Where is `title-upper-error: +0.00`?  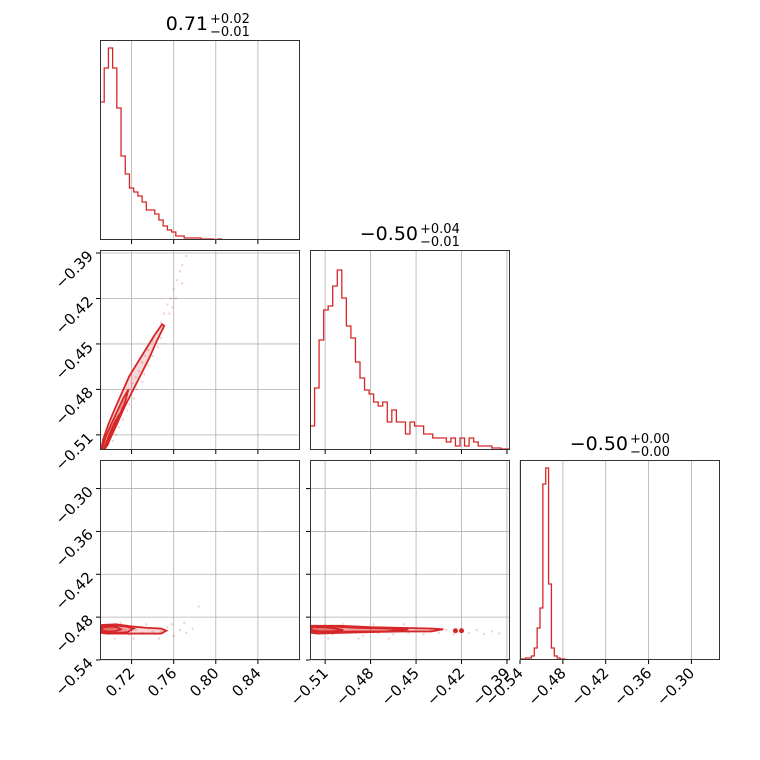 title-upper-error: +0.00 is located at coordinates (650, 439).